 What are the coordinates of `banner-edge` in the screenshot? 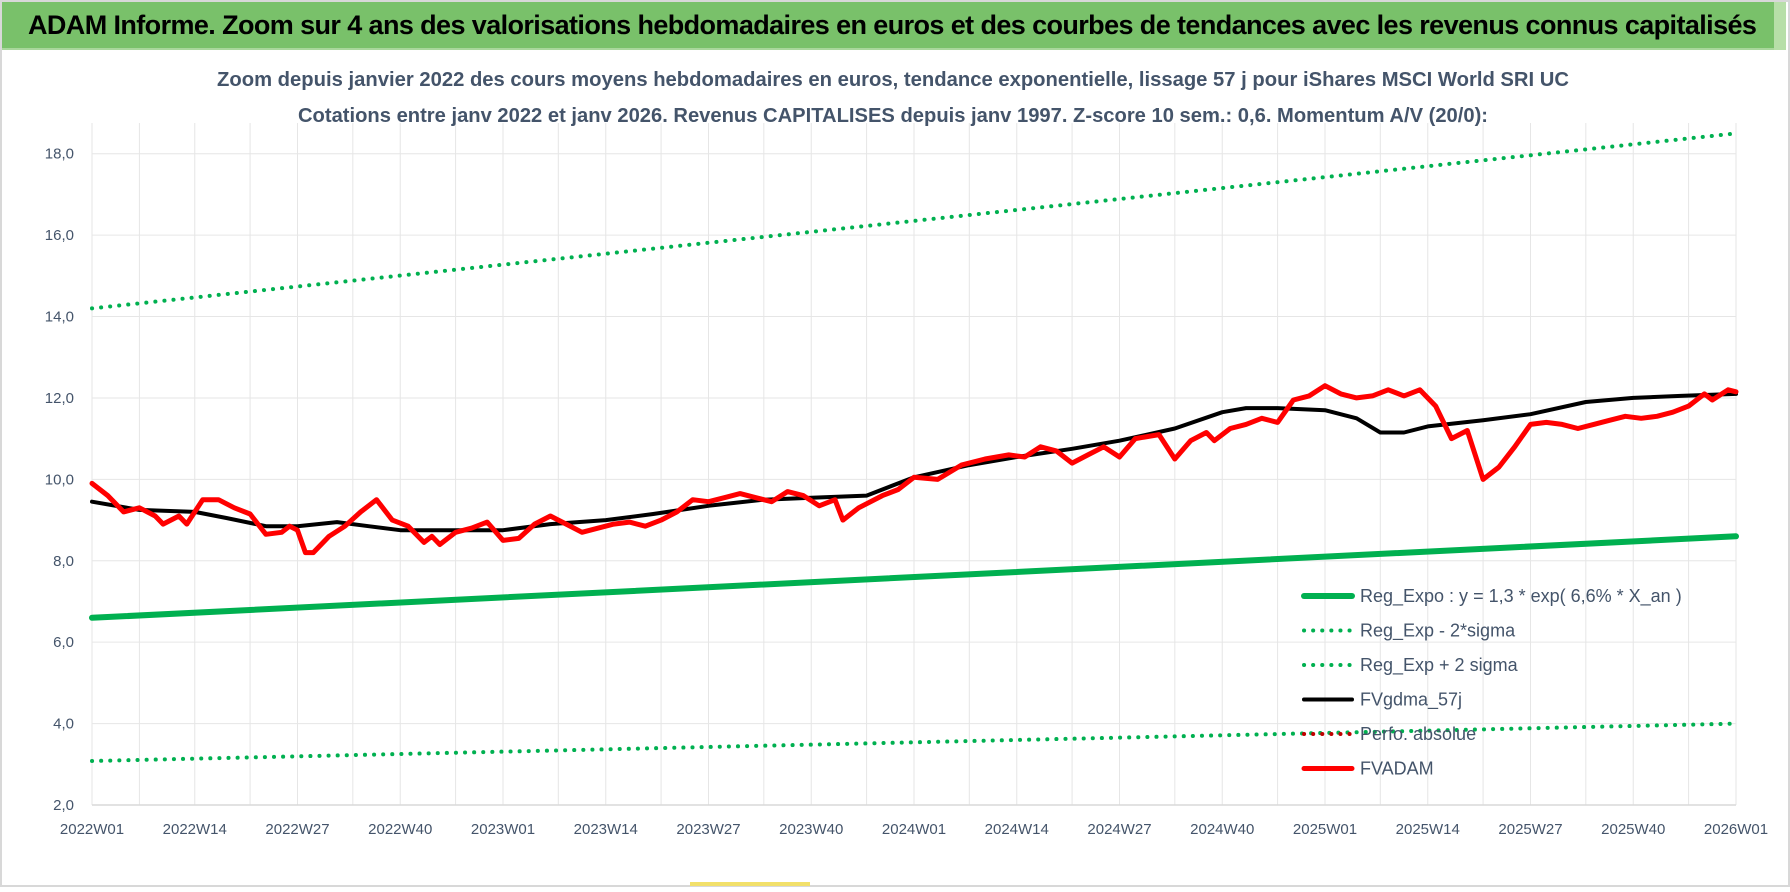 It's located at (1780, 26).